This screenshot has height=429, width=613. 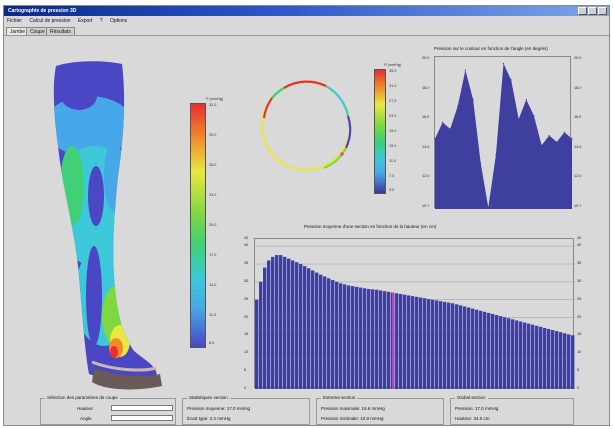 I want to click on colorbar-tick: 8.0, so click(x=212, y=343).